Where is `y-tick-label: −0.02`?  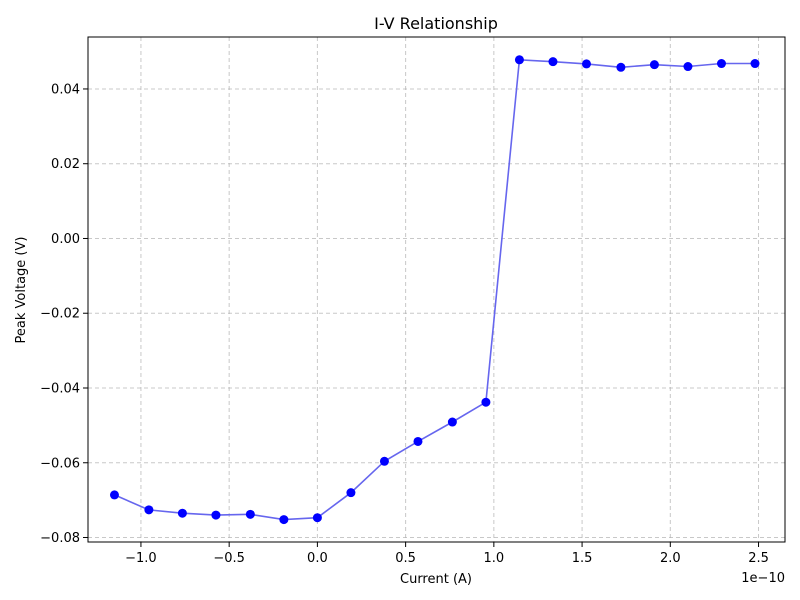
y-tick-label: −0.02 is located at coordinates (60, 314).